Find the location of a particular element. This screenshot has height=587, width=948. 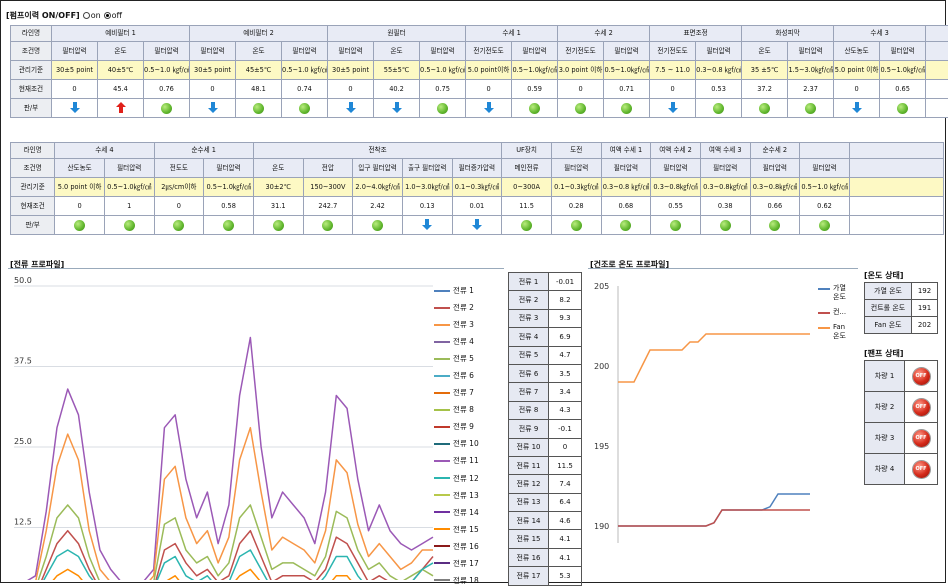

radio-on: on is located at coordinates (91, 15).